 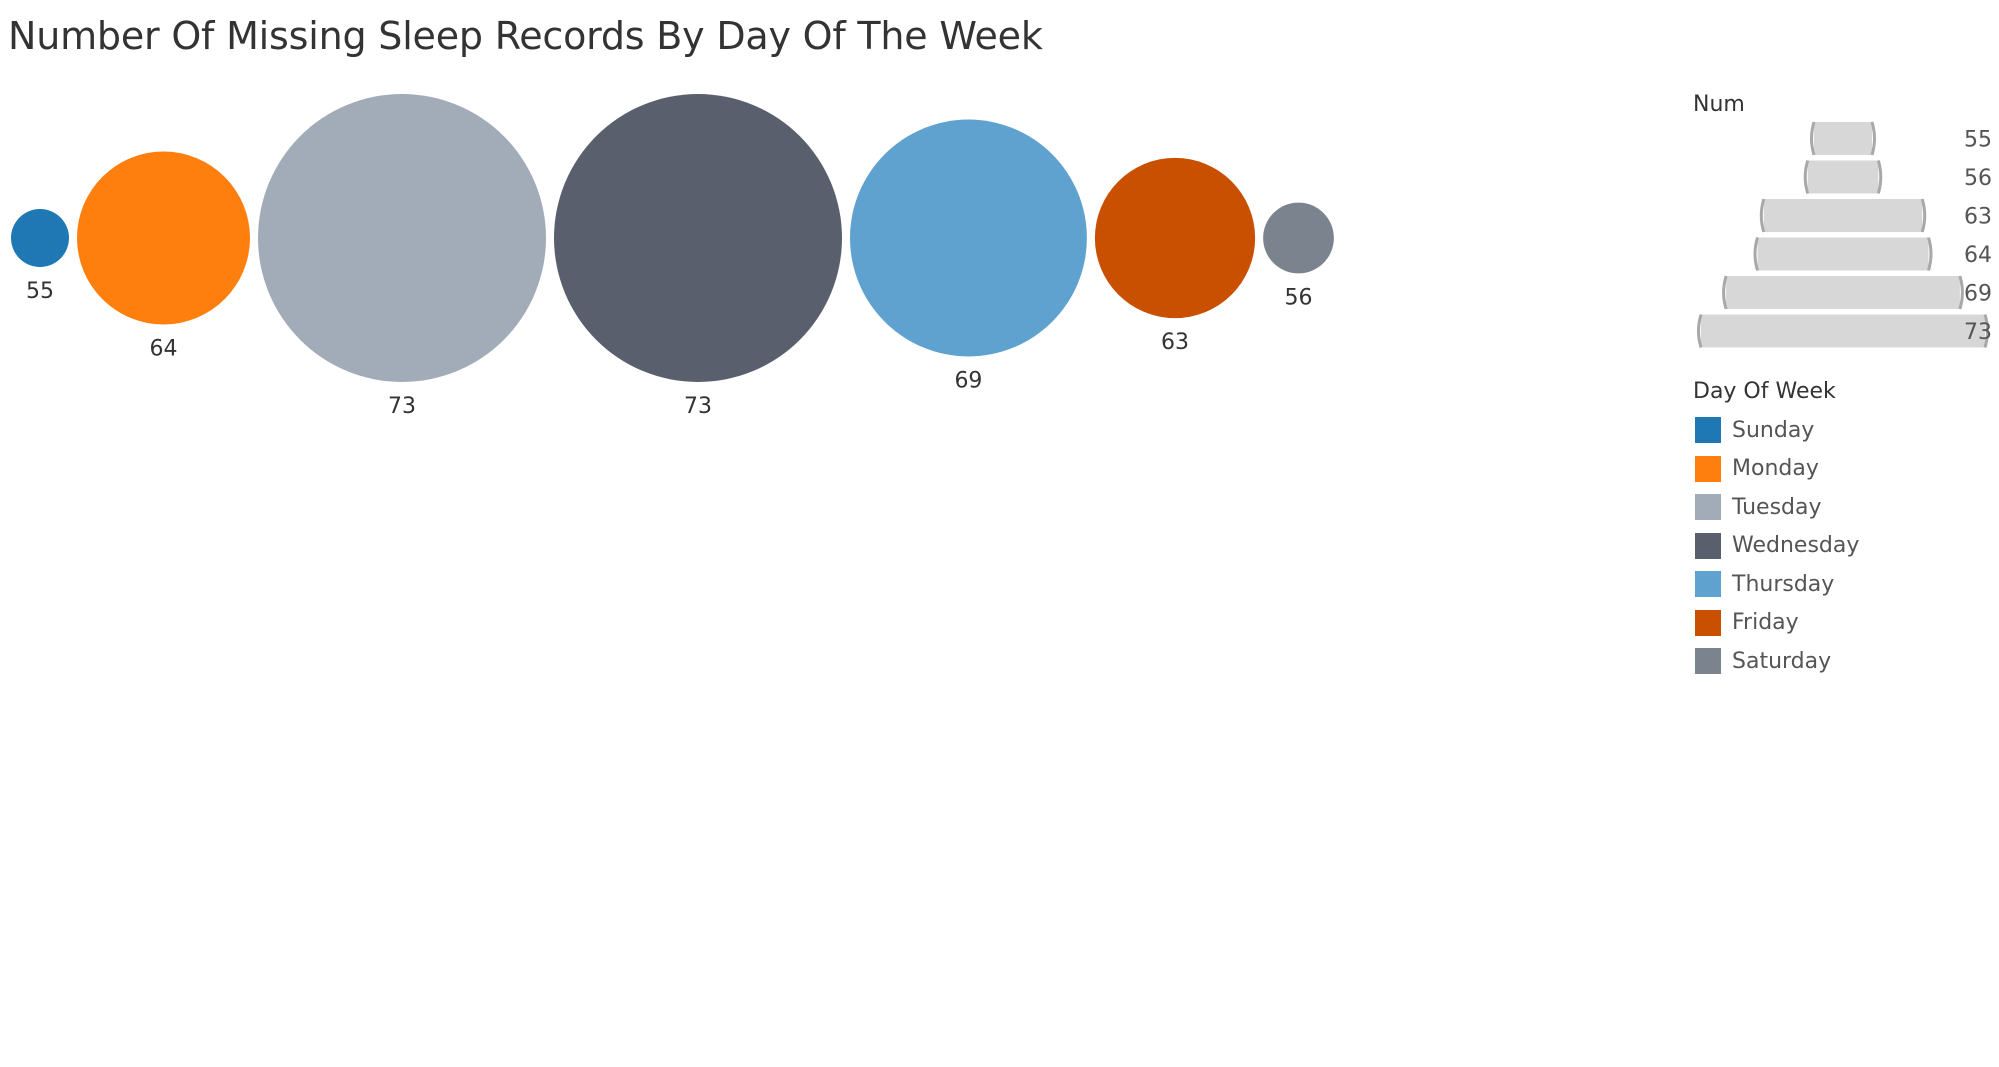 I want to click on legend-item-saturday: Saturday, so click(x=1777, y=661).